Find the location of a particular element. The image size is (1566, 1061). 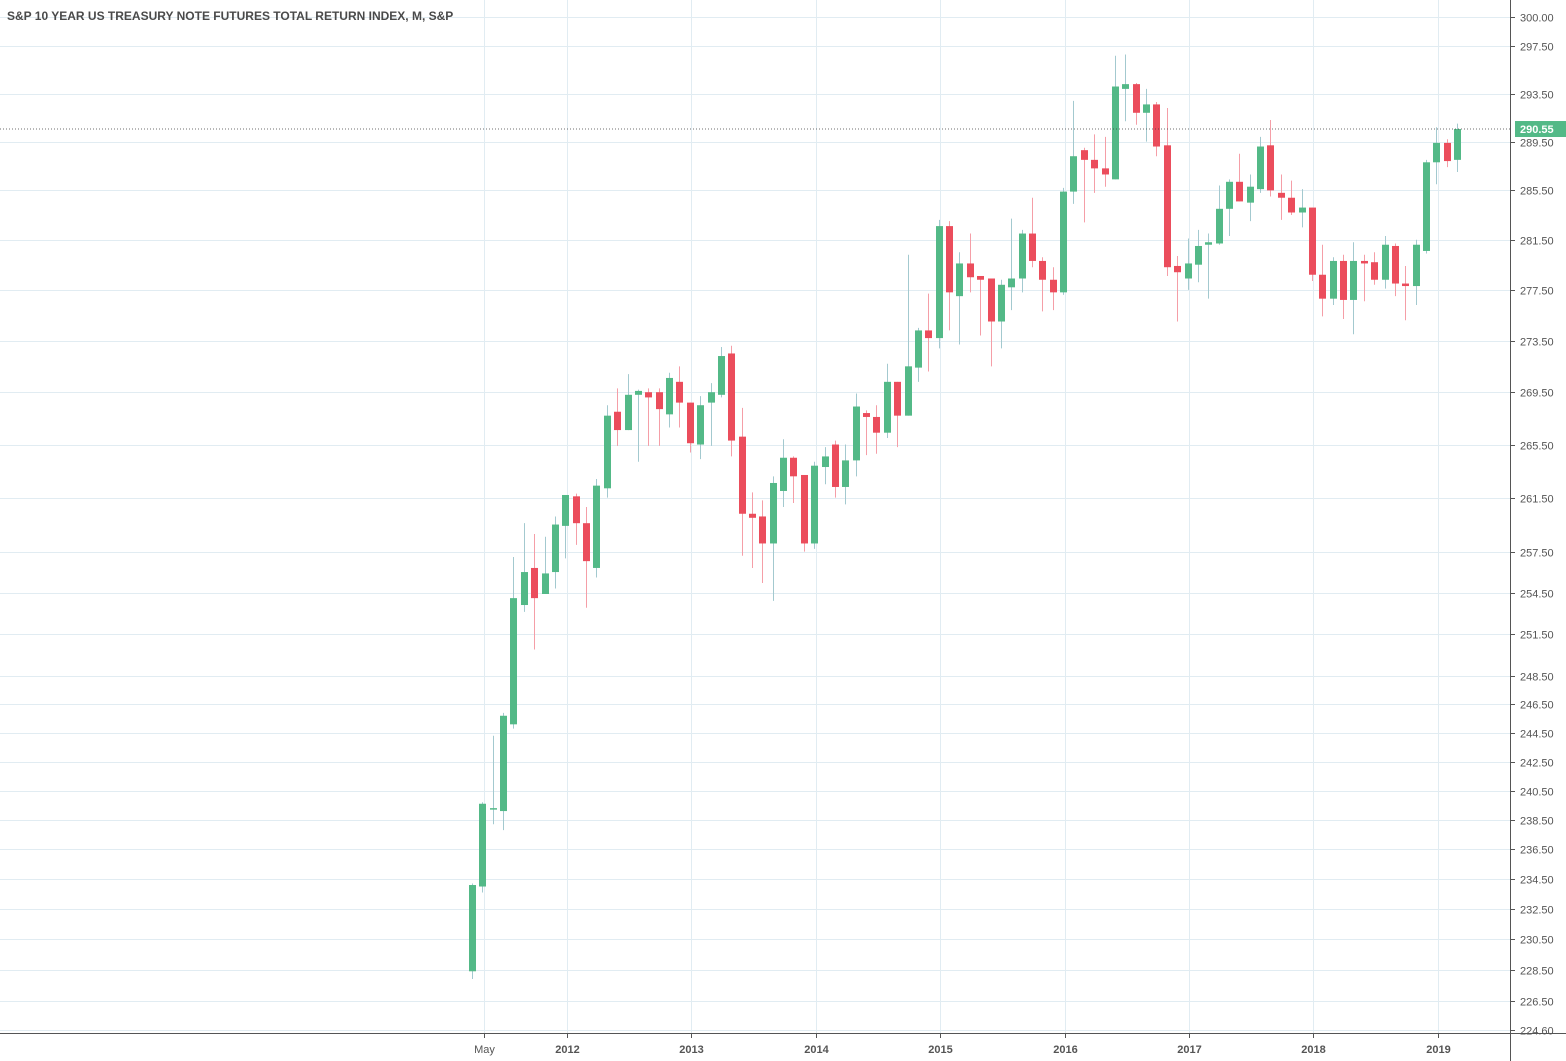

candle-body-up is located at coordinates (482, 845).